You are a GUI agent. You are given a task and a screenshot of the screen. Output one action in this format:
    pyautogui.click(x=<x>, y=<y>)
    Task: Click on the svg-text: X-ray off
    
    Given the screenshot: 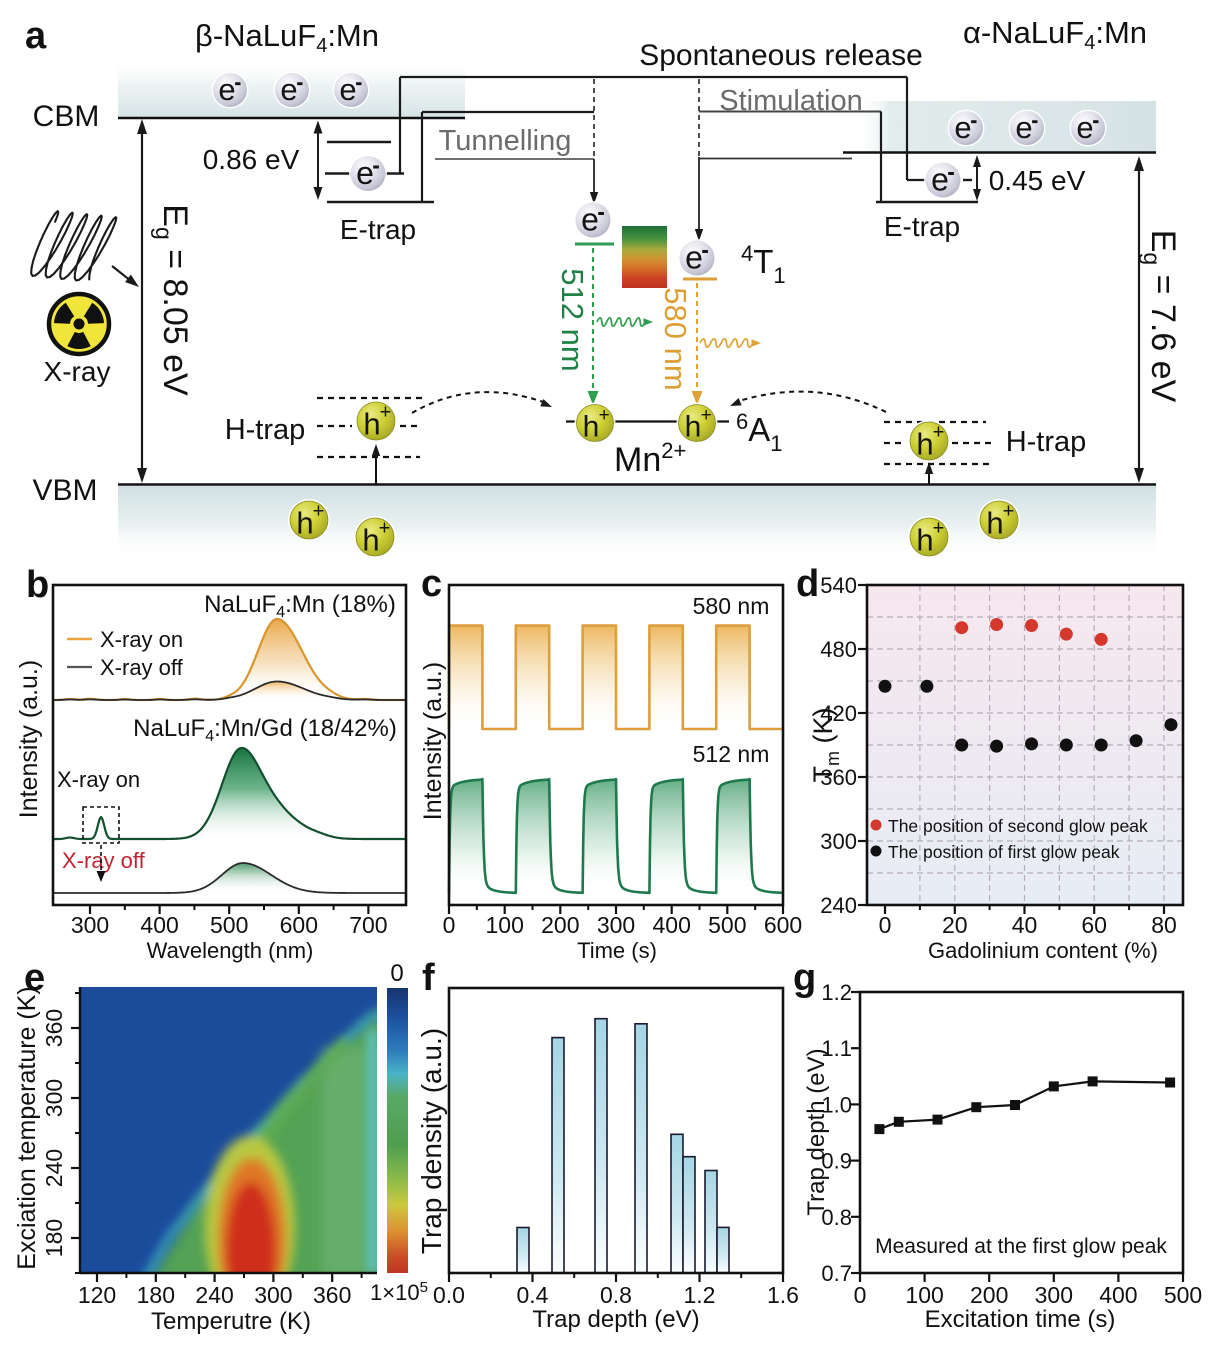 What is the action you would take?
    pyautogui.click(x=142, y=667)
    